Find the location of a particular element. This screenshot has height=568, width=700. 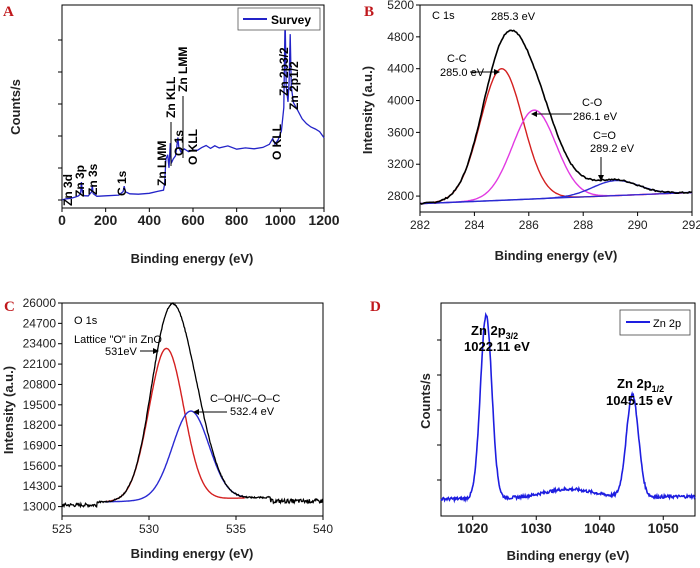

panel-b-xlabel: Binding energy (eV) is located at coordinates (556, 255).